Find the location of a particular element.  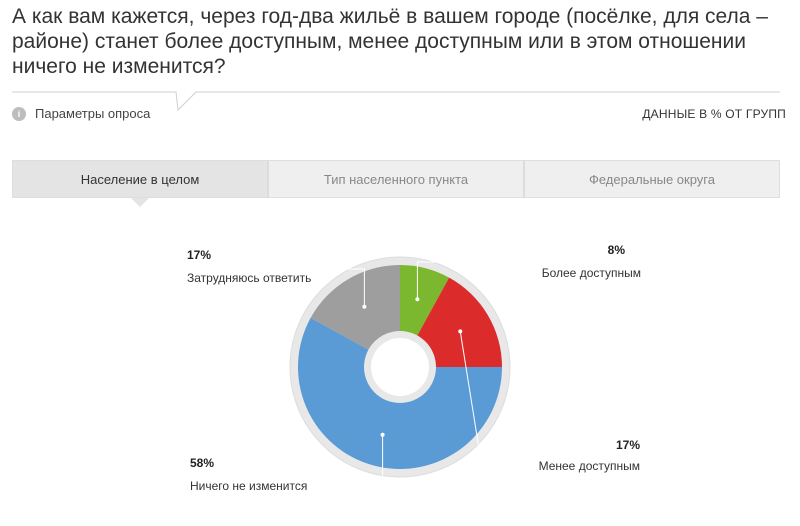

leader-better-dot is located at coordinates (417, 299).